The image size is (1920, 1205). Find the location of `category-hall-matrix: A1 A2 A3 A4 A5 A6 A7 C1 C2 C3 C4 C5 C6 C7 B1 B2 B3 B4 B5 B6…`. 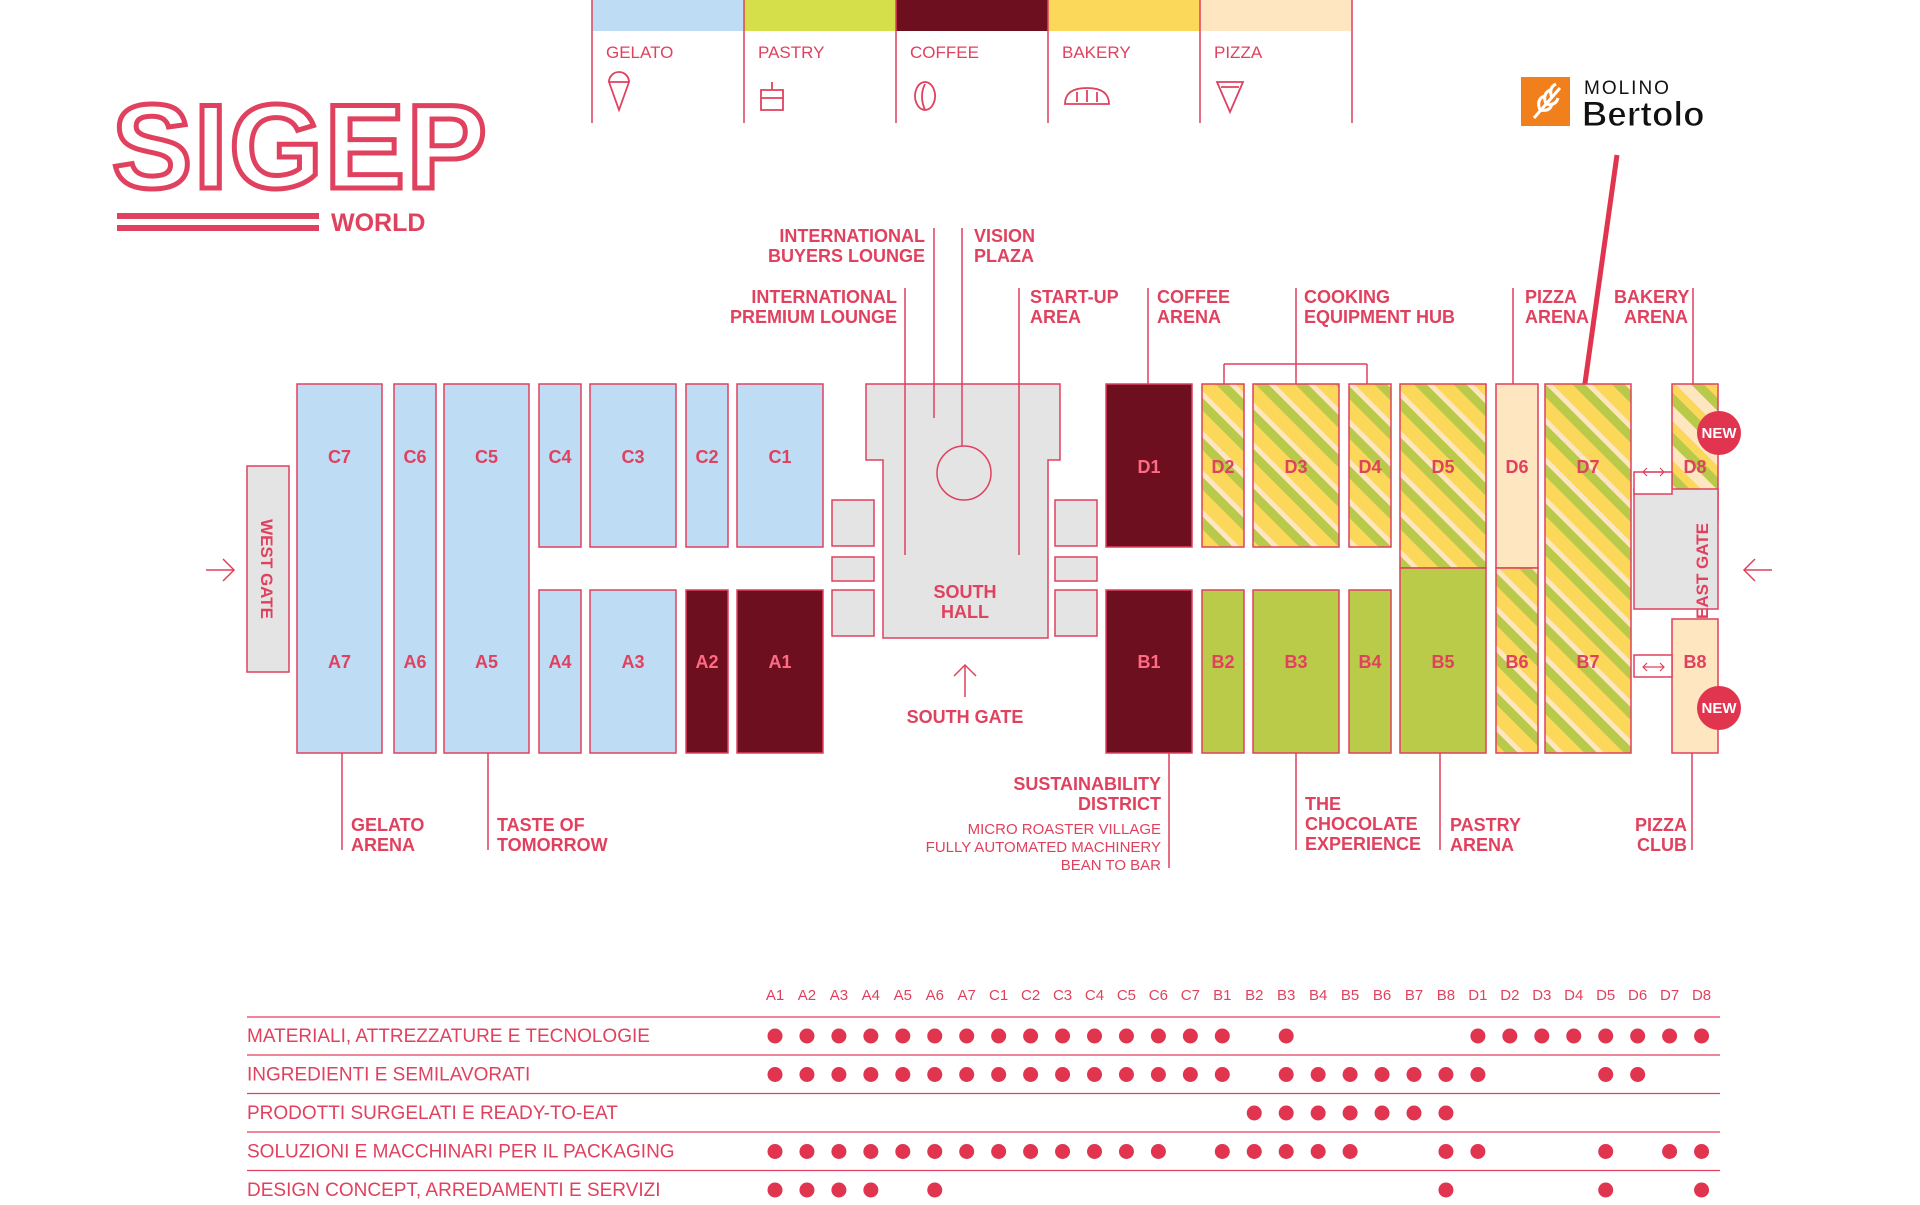

category-hall-matrix: A1 A2 A3 A4 A5 A6 A7 C1 C2 C3 C4 C5 C6 C7 B1 B2 B3 B4 B5 B6… is located at coordinates (983, 1094).